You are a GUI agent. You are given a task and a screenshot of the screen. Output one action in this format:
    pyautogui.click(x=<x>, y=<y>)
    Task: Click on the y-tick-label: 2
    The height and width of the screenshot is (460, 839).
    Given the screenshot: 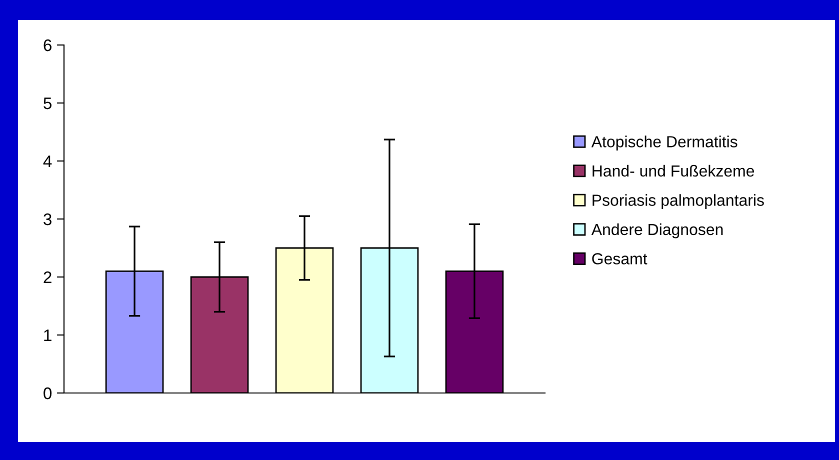 What is the action you would take?
    pyautogui.click(x=48, y=277)
    